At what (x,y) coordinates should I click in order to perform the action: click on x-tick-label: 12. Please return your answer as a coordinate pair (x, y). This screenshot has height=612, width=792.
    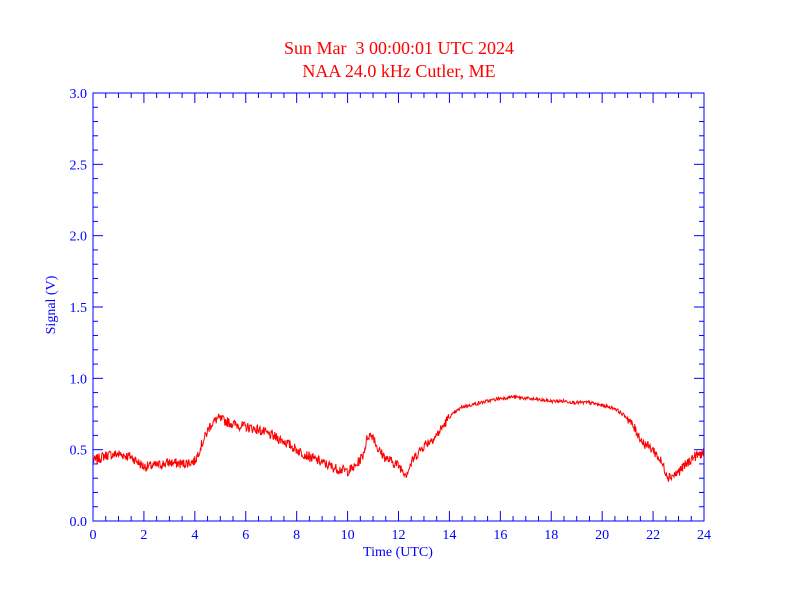
    Looking at the image, I should click on (399, 535).